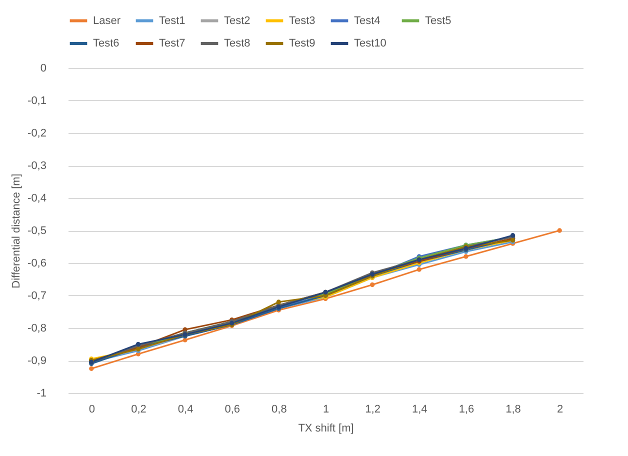 This screenshot has height=456, width=628. What do you see at coordinates (186, 410) in the screenshot?
I see `x-tick-label: 0,4` at bounding box center [186, 410].